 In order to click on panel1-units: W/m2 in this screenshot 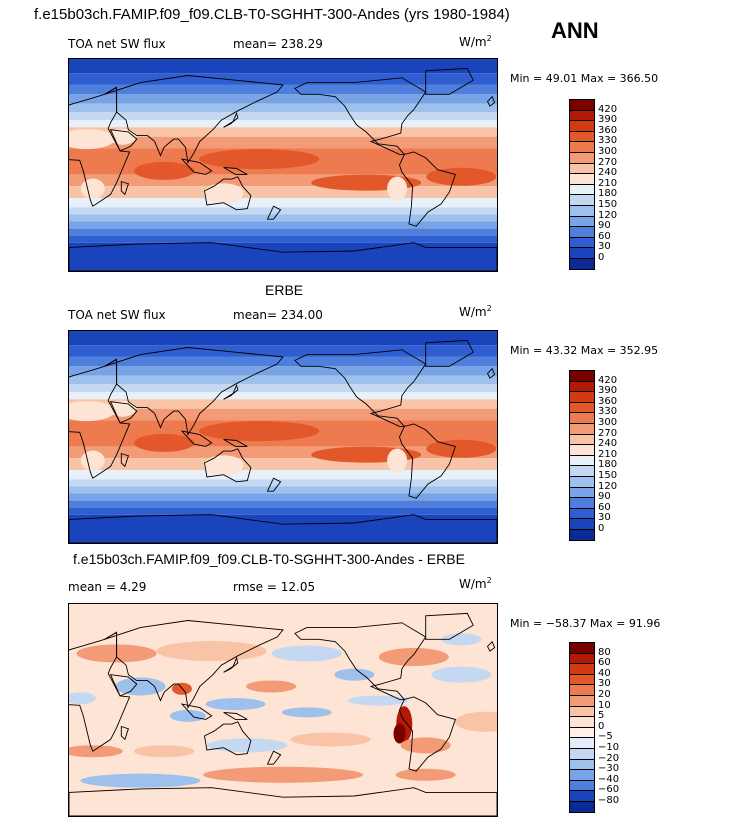, I will do `click(475, 41)`.